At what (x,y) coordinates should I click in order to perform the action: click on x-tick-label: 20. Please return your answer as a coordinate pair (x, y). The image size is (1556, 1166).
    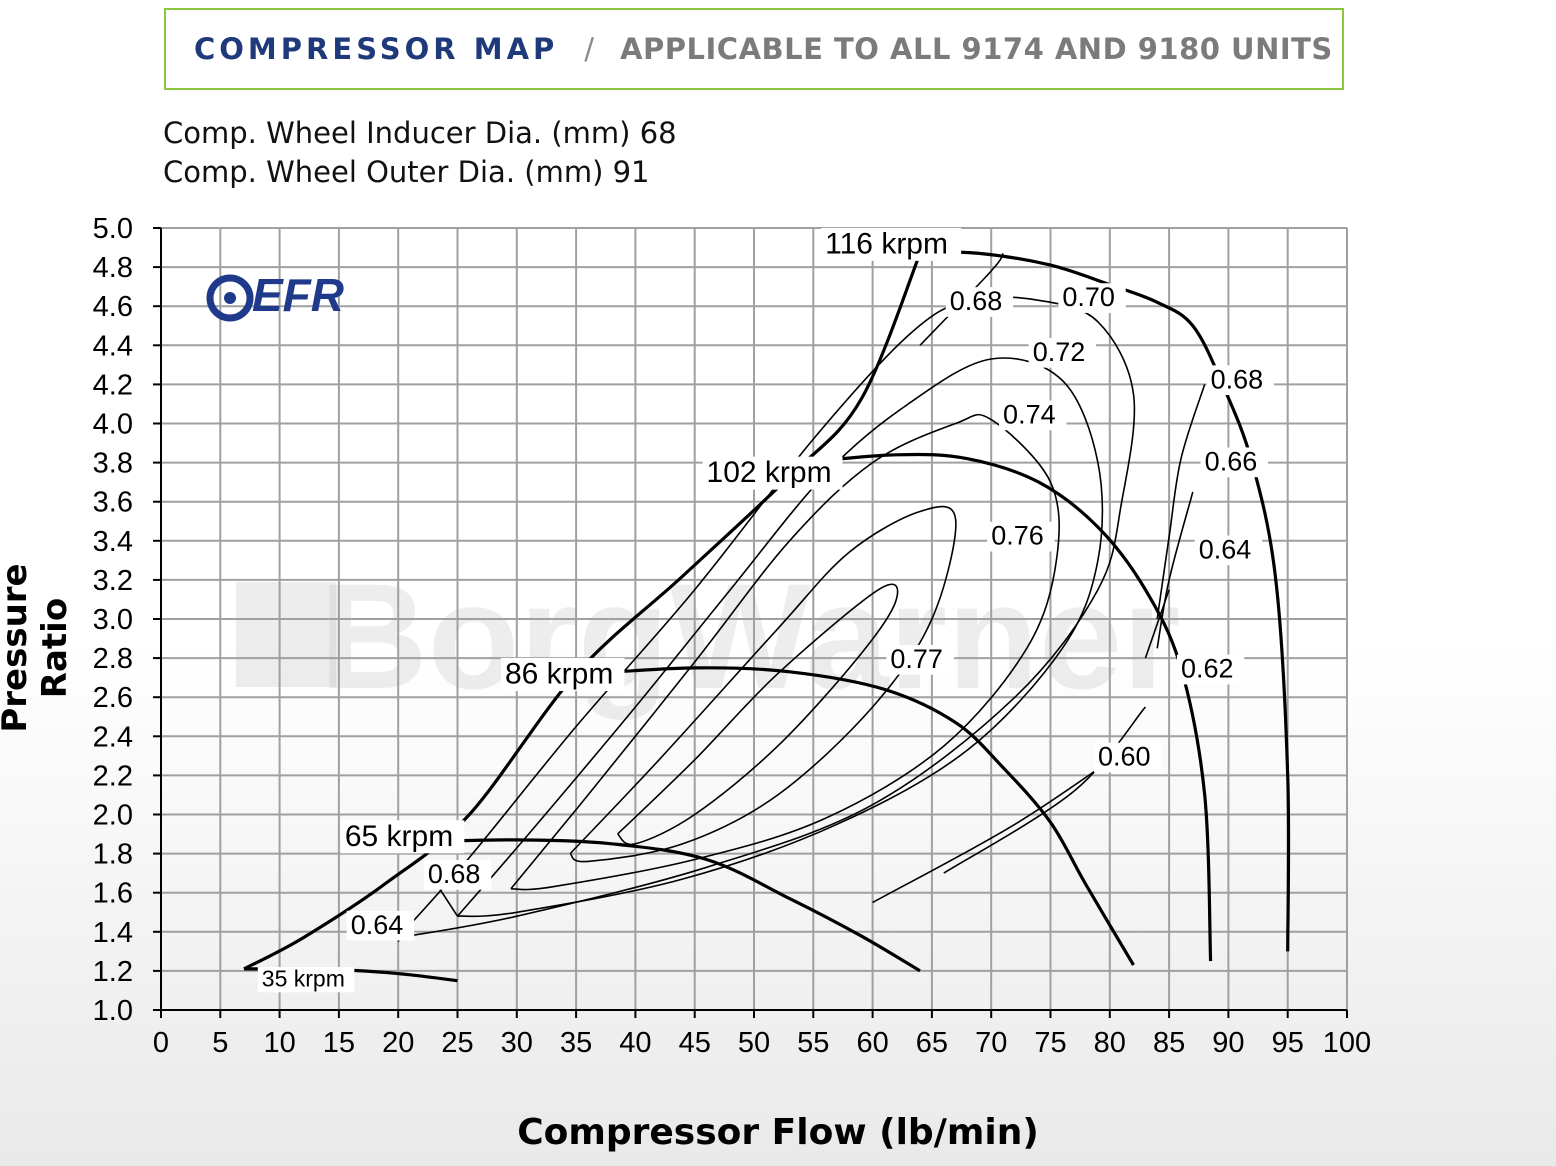
    Looking at the image, I should click on (398, 1043).